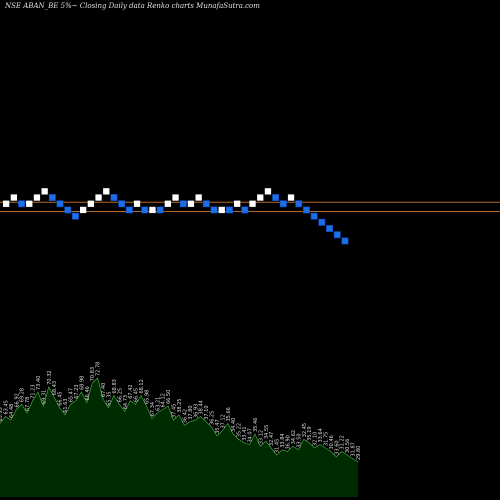  I want to click on area-value-label: 34.07, so click(251, 435).